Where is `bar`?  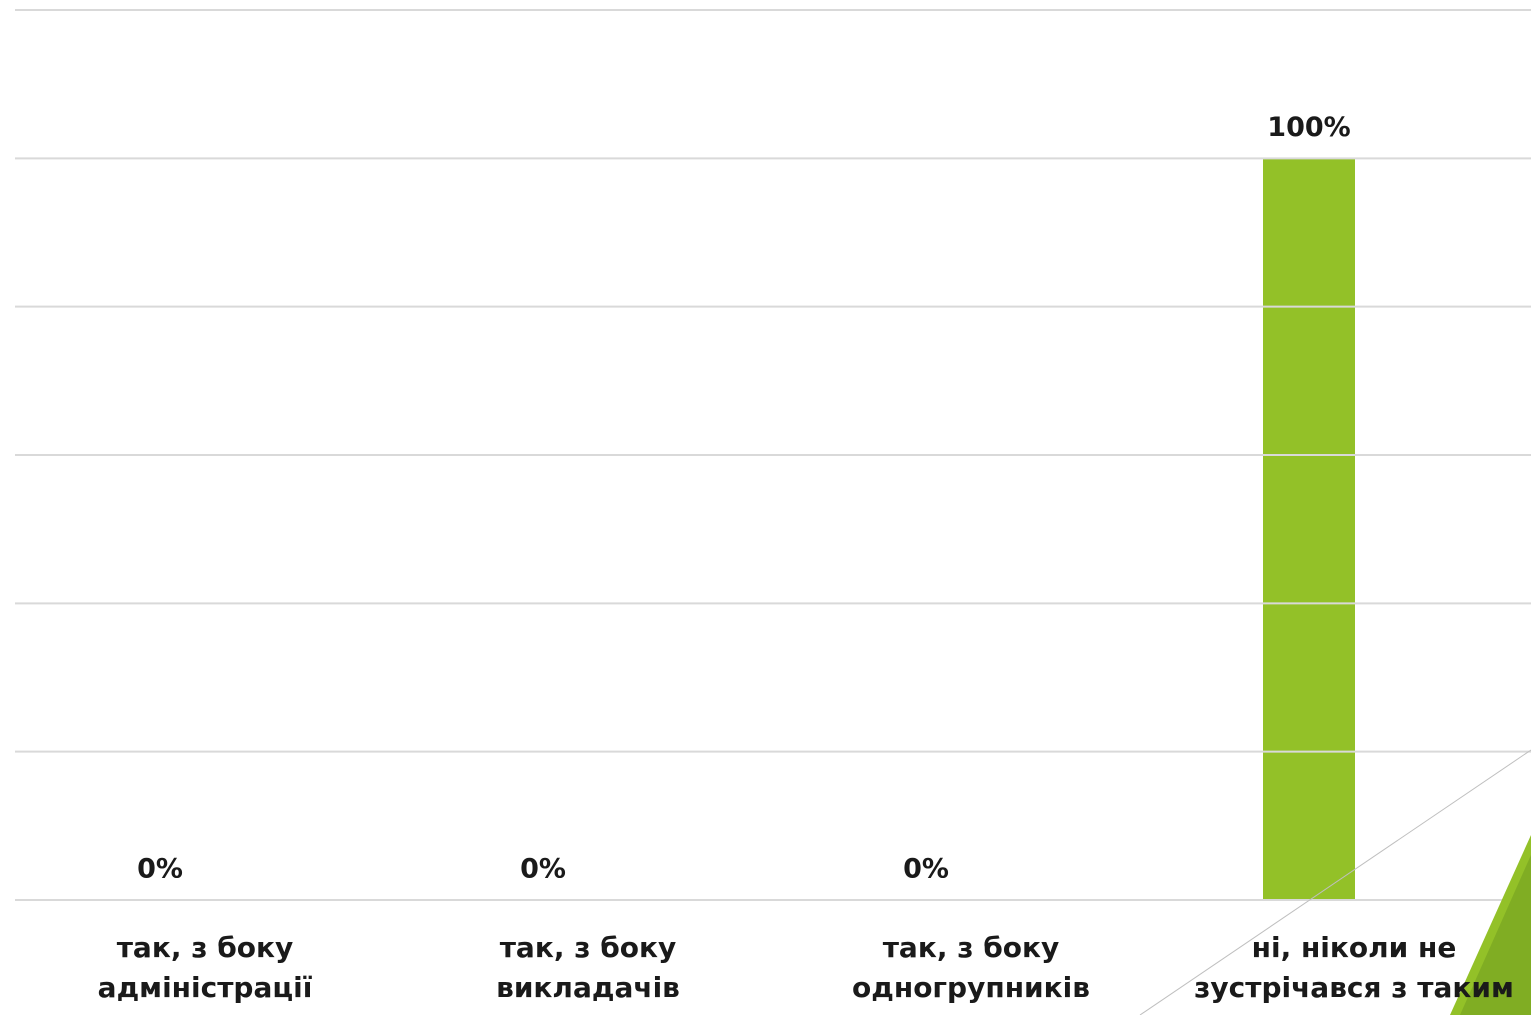
bar is located at coordinates (1309, 529).